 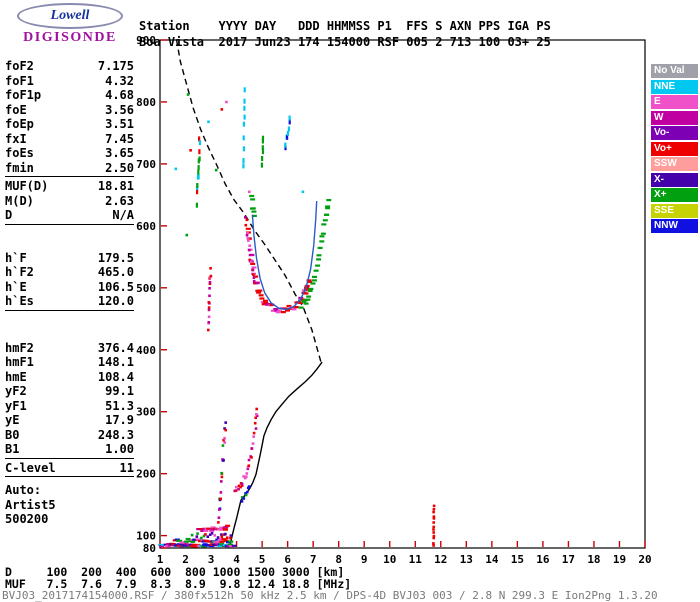 What do you see at coordinates (313, 559) in the screenshot?
I see `svg-text: 7` at bounding box center [313, 559].